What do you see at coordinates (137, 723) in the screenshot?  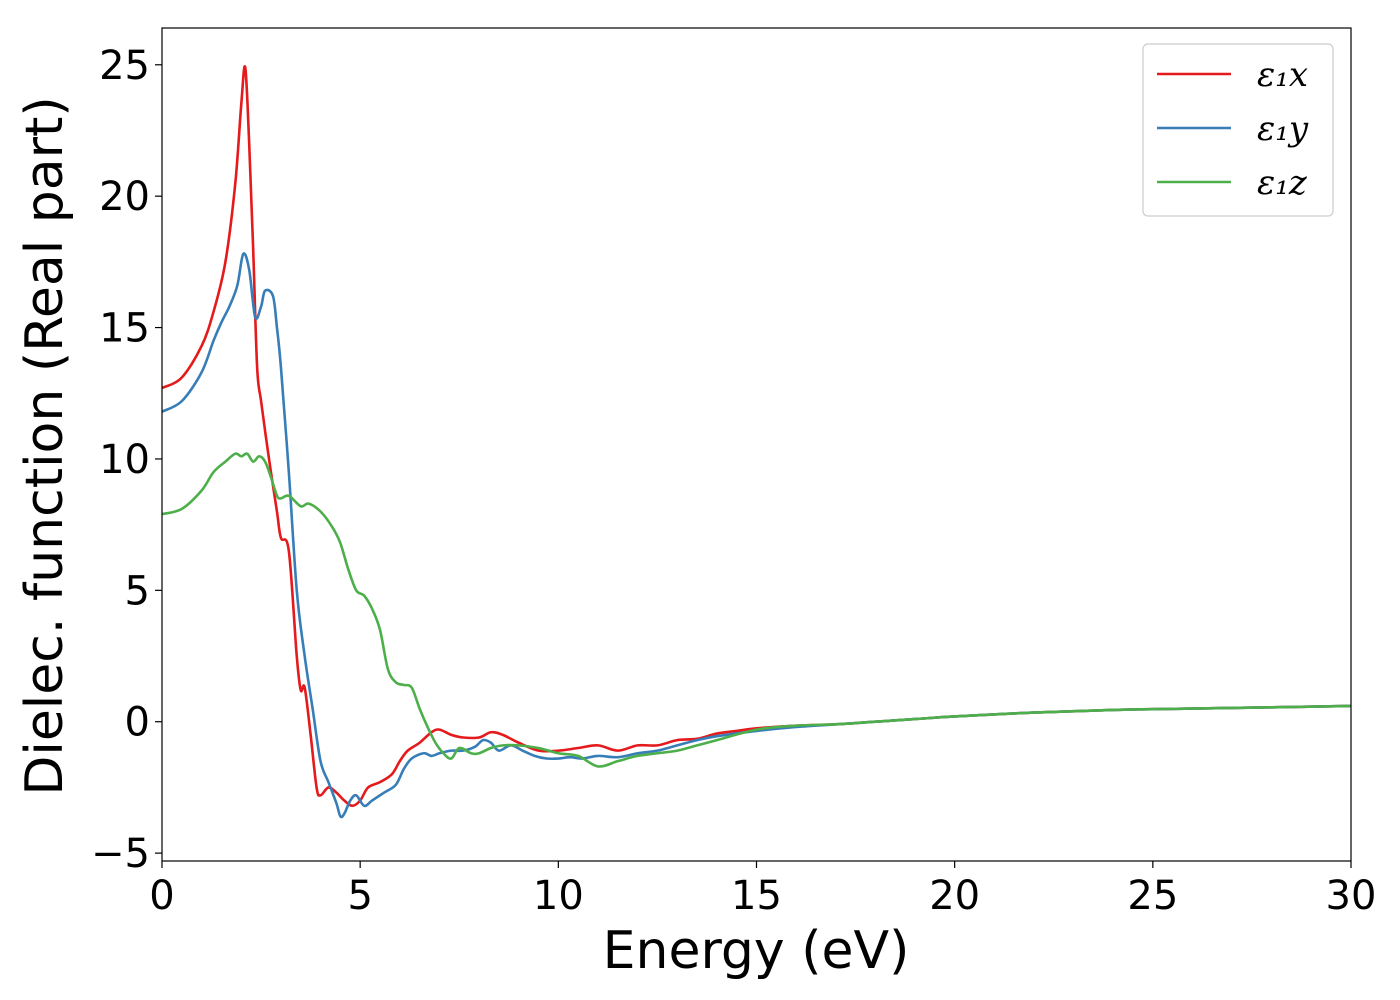 I see `y-tick-label: 0` at bounding box center [137, 723].